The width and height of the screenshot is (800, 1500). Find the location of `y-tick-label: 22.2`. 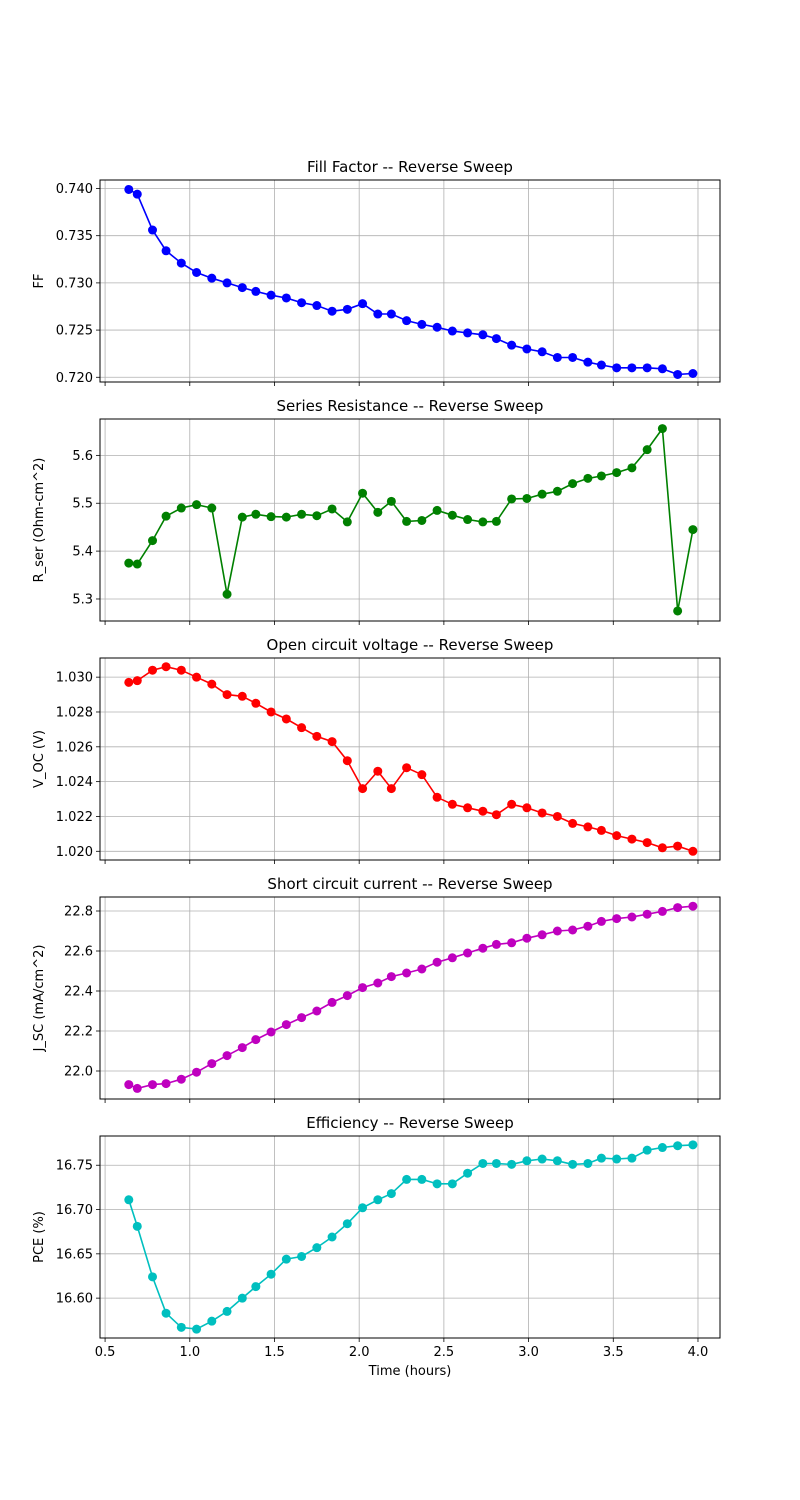

y-tick-label: 22.2 is located at coordinates (78, 1032).